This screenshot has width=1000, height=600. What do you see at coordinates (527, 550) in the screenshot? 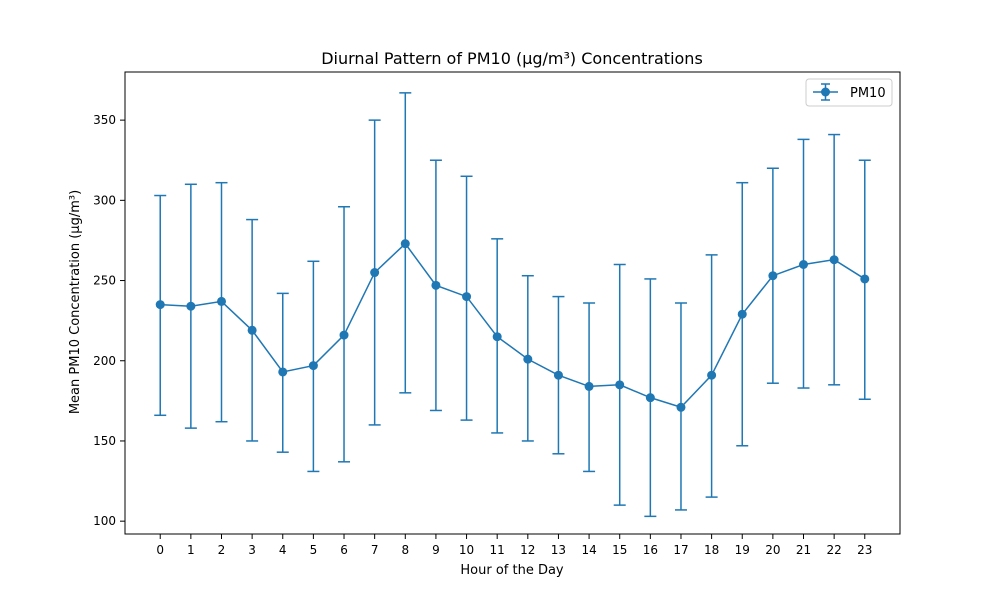
I see `x-tick-label: 12` at bounding box center [527, 550].